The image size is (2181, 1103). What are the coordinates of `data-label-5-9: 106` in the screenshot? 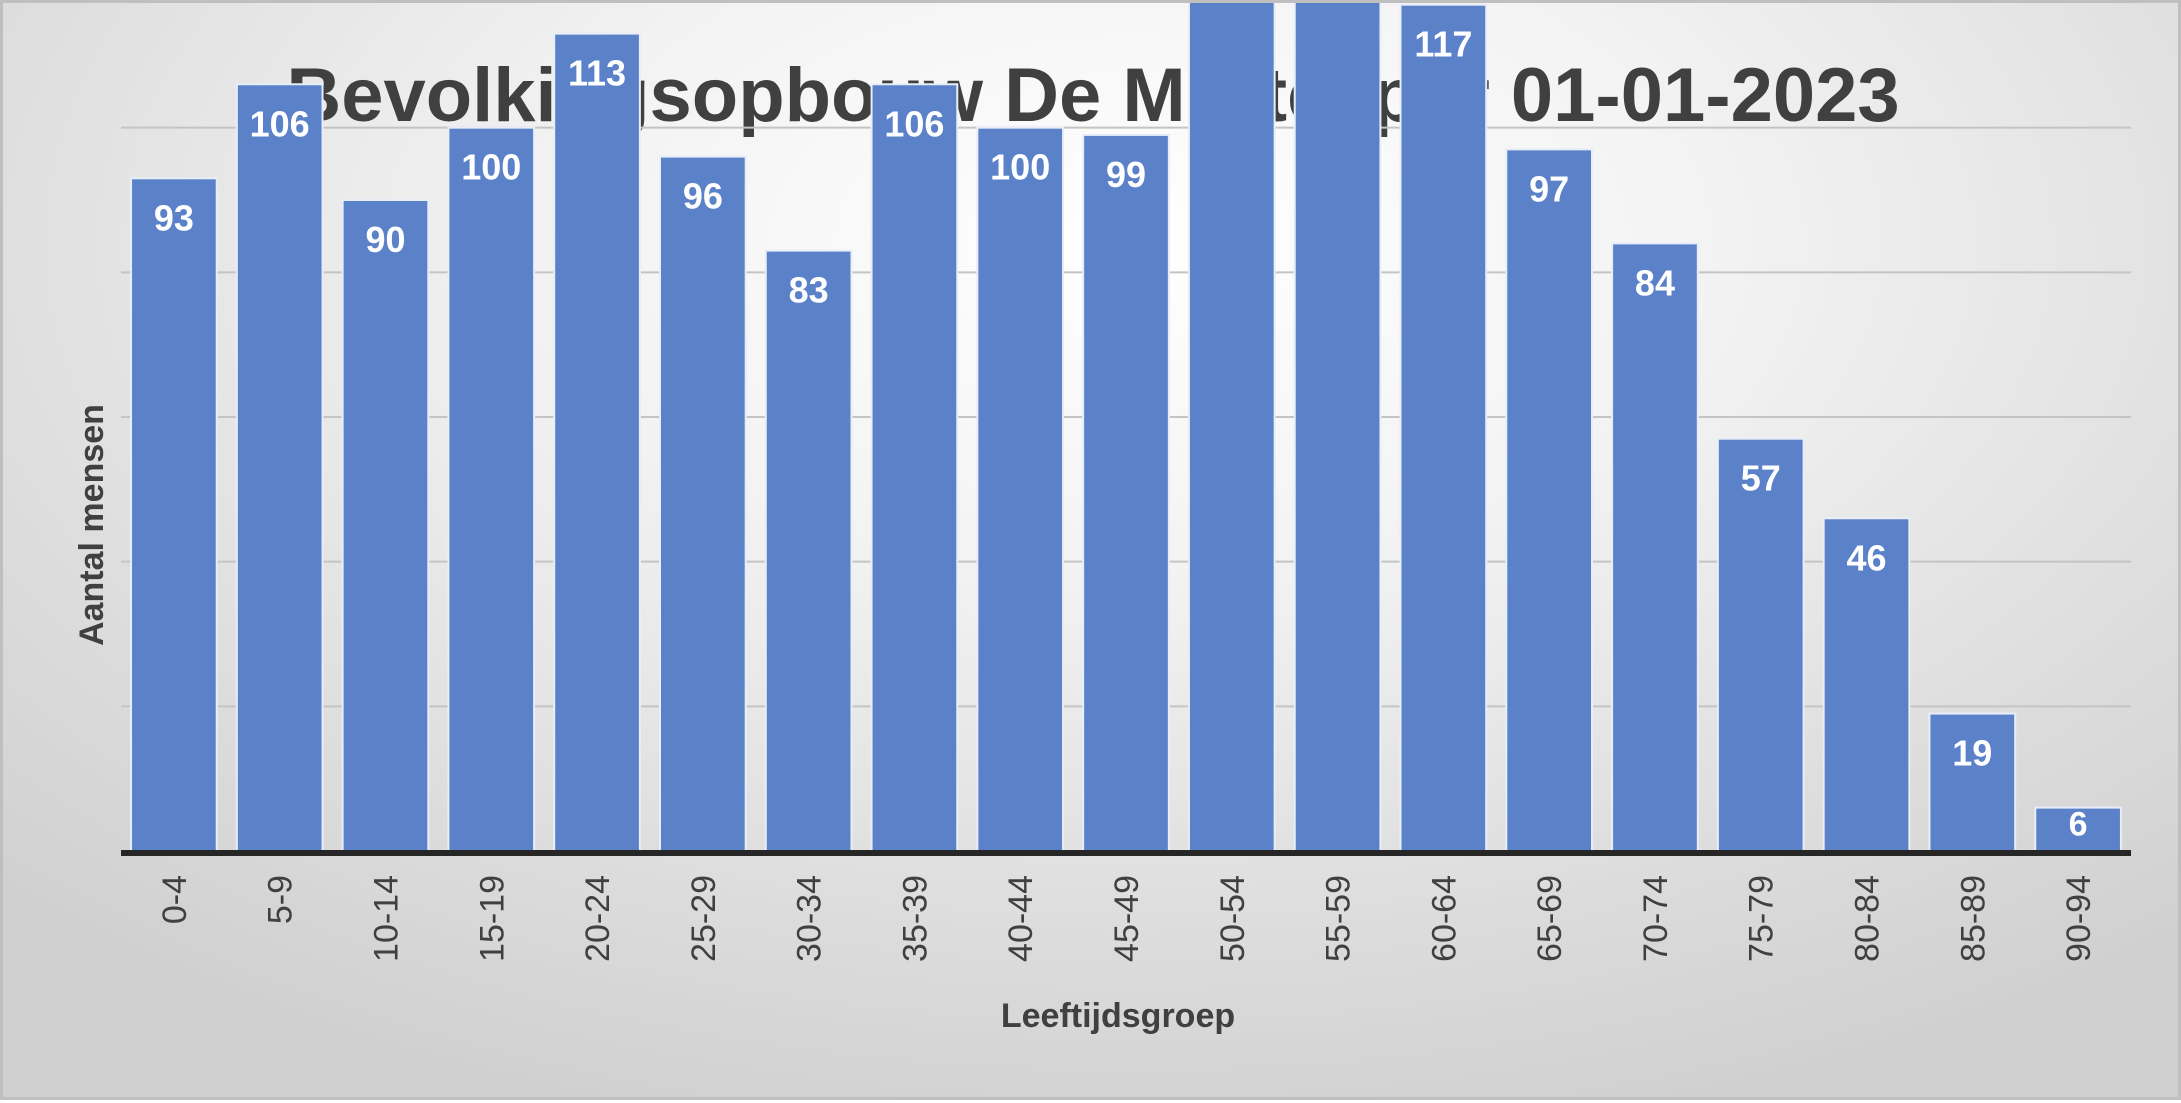 It's located at (280, 123).